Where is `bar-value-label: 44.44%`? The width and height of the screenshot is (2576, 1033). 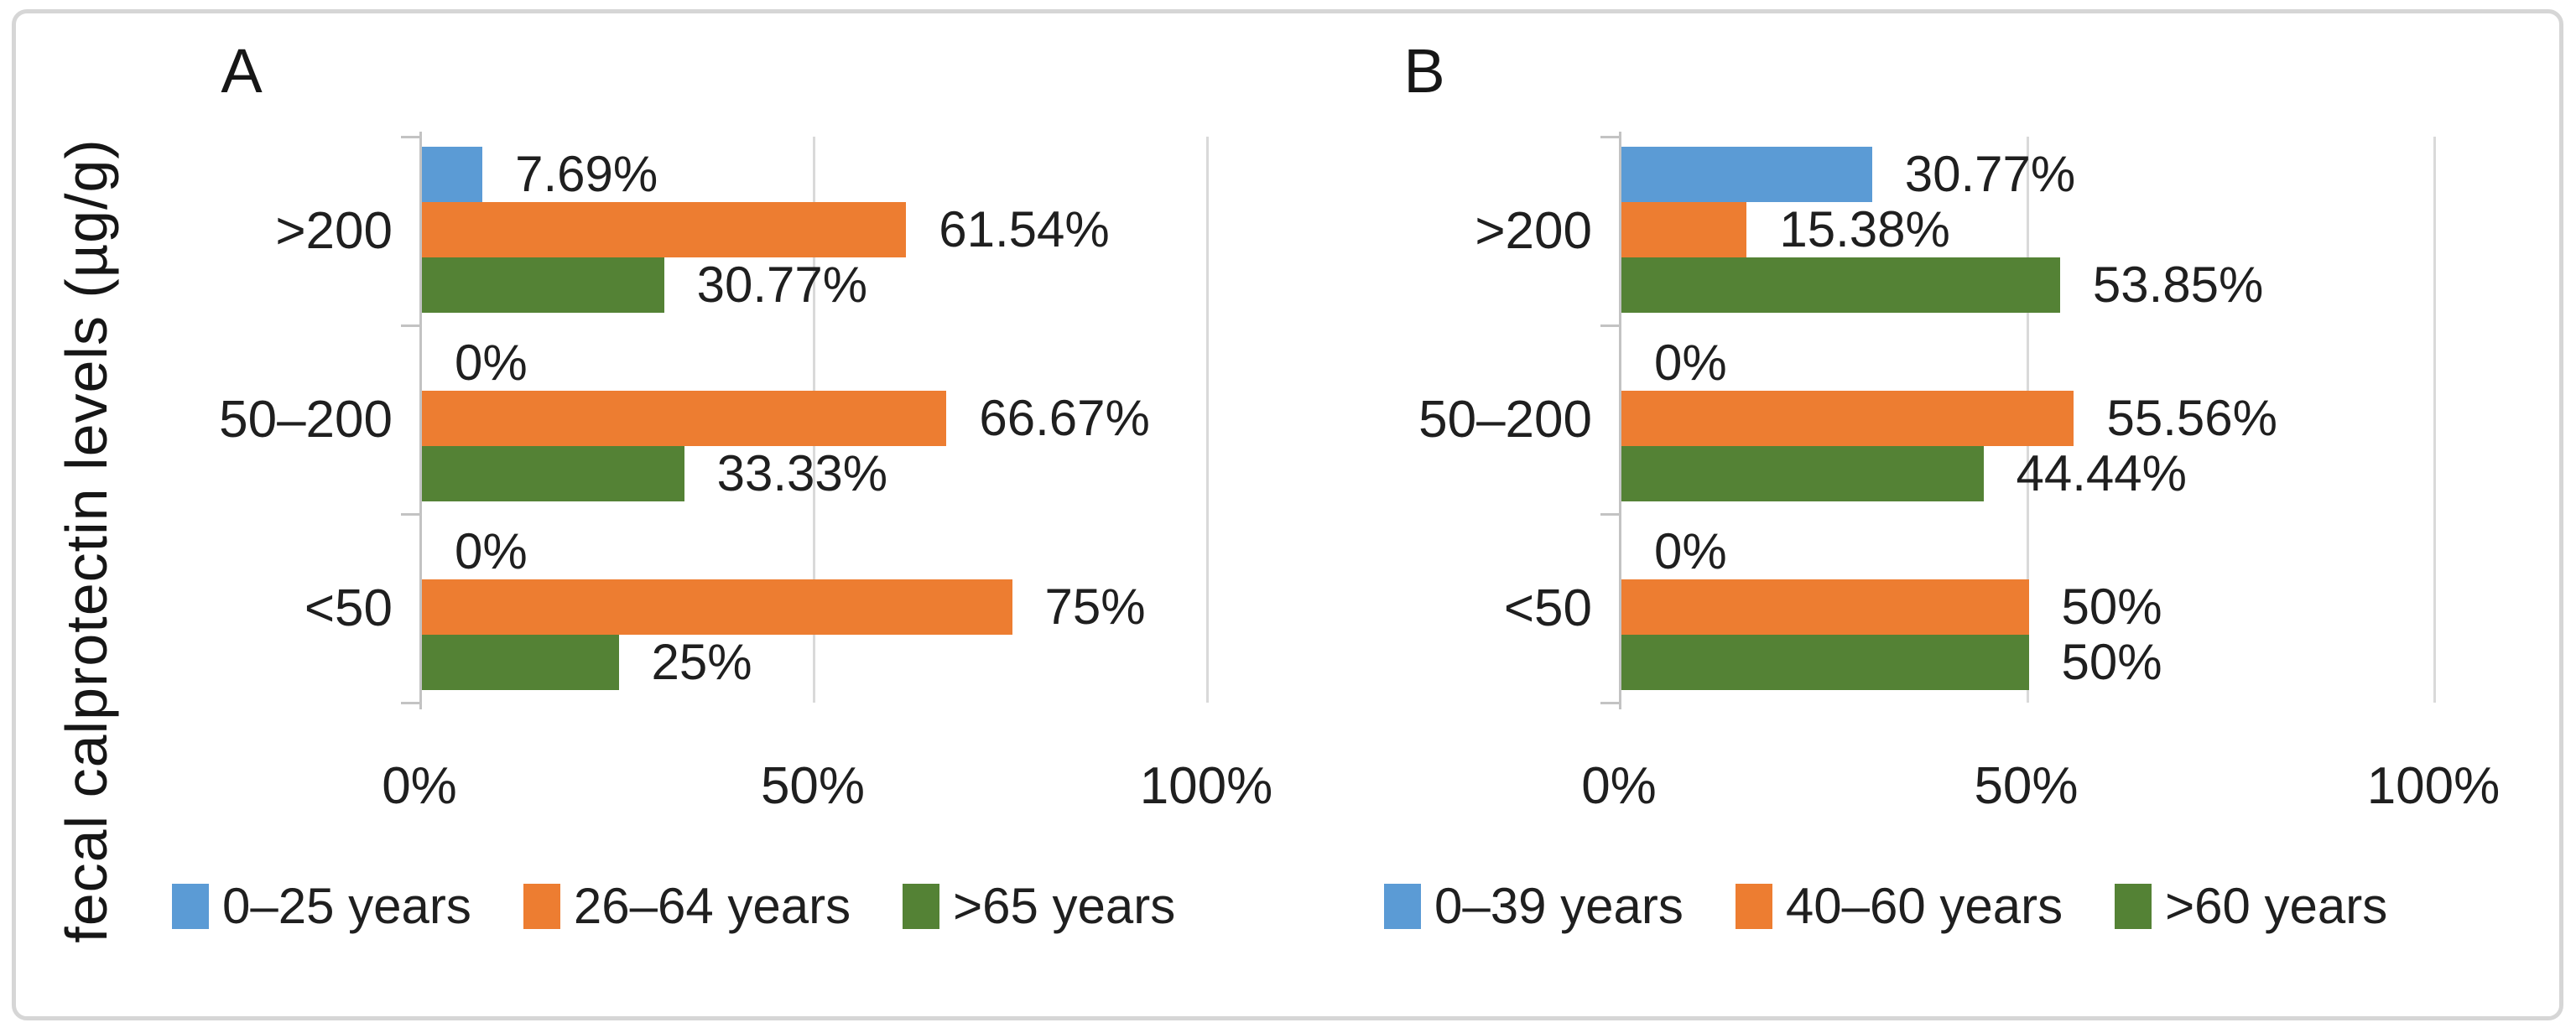 bar-value-label: 44.44% is located at coordinates (2102, 473).